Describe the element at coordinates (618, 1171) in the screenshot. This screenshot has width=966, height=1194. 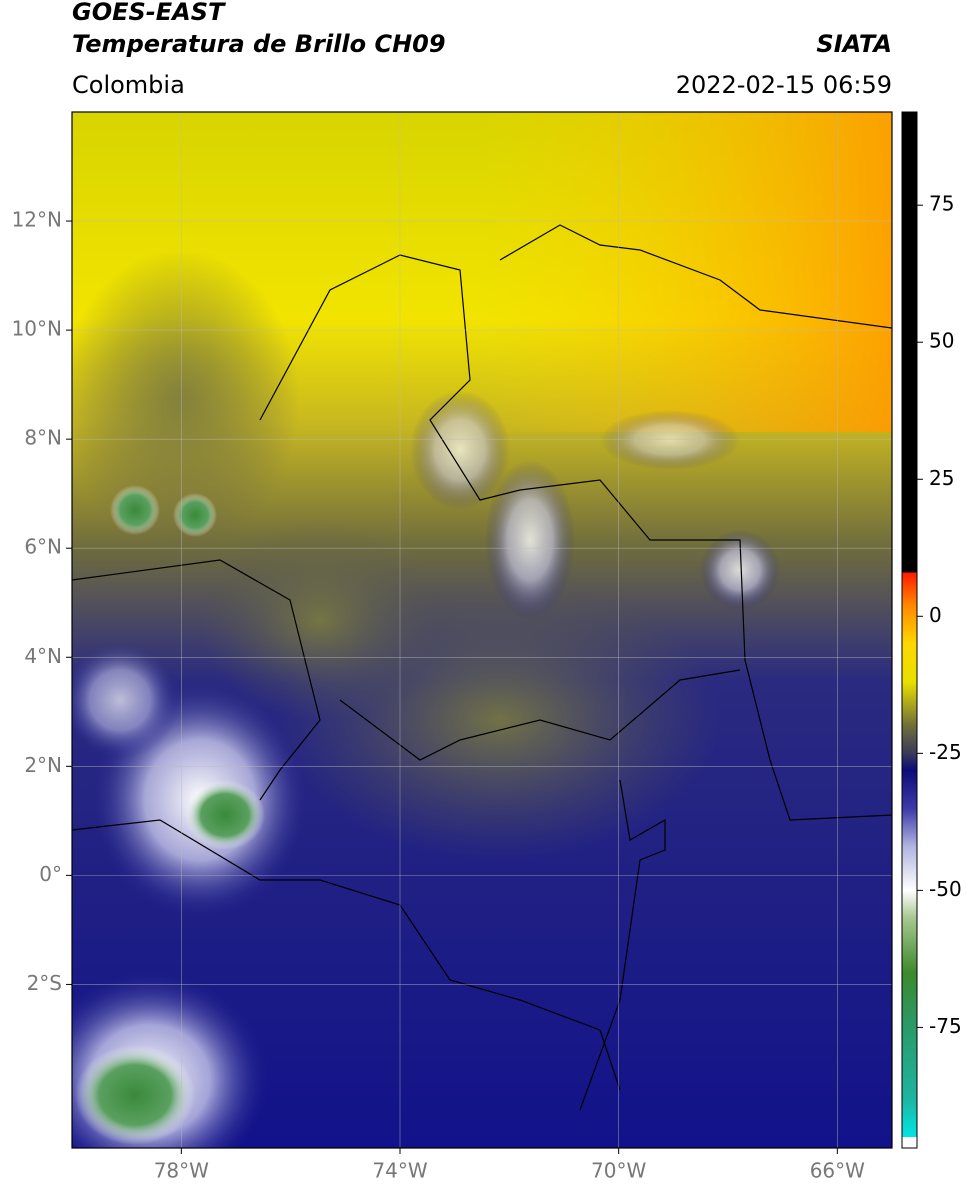
I see `x-tick-label: 70°W` at that location.